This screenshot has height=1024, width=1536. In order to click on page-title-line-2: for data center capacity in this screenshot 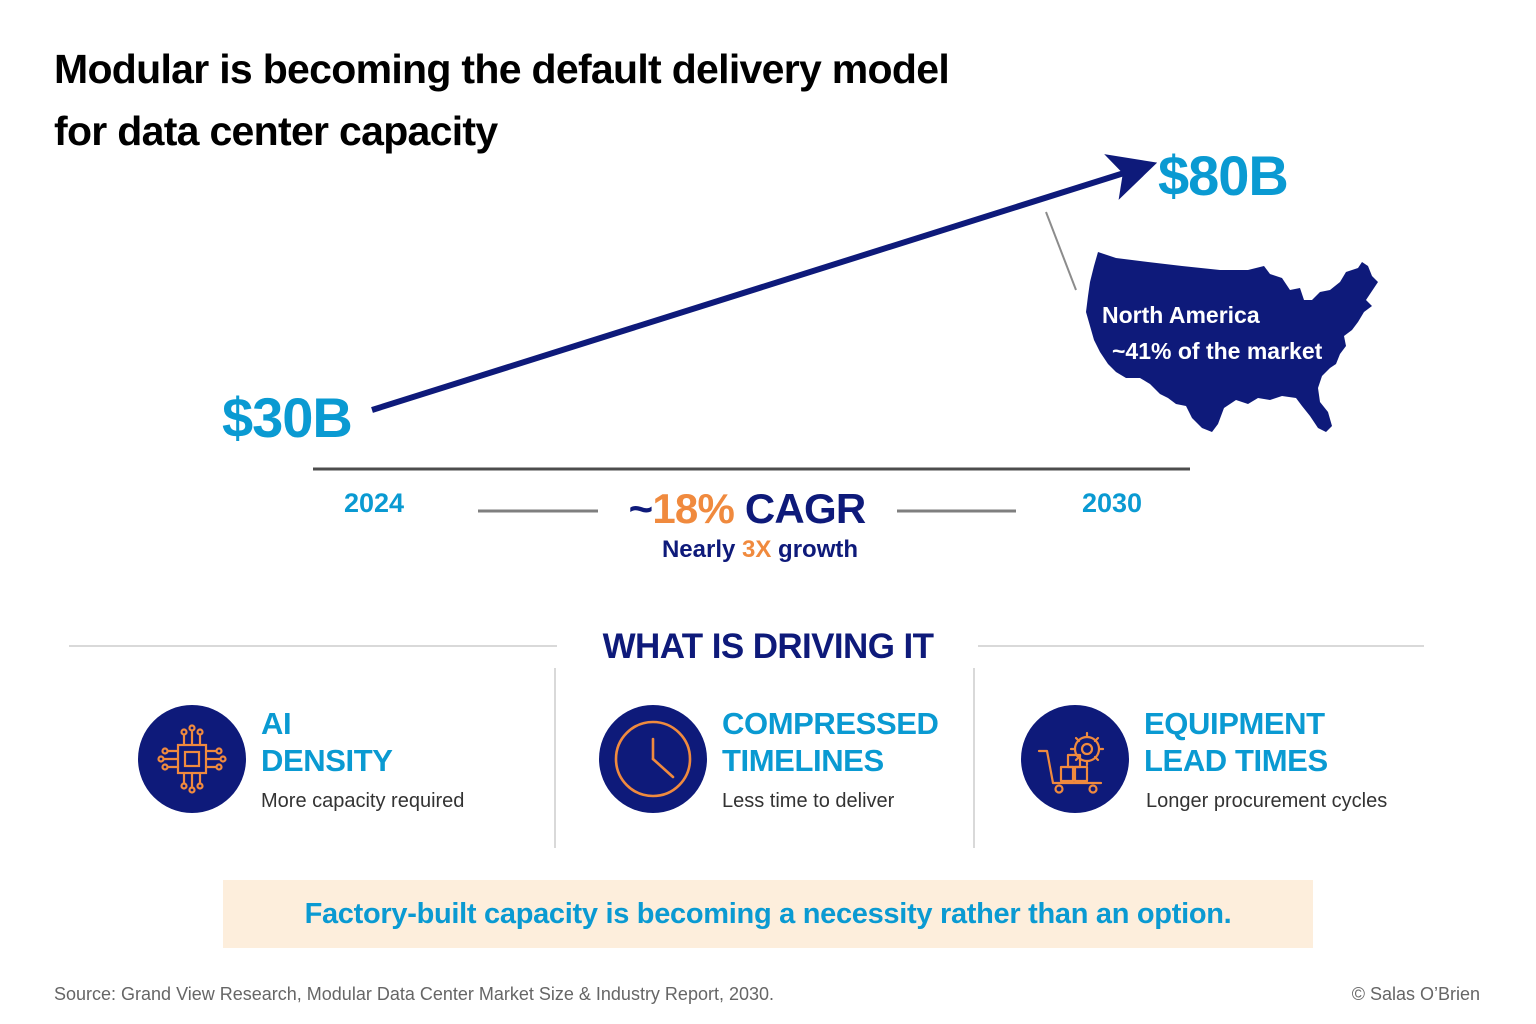, I will do `click(276, 131)`.